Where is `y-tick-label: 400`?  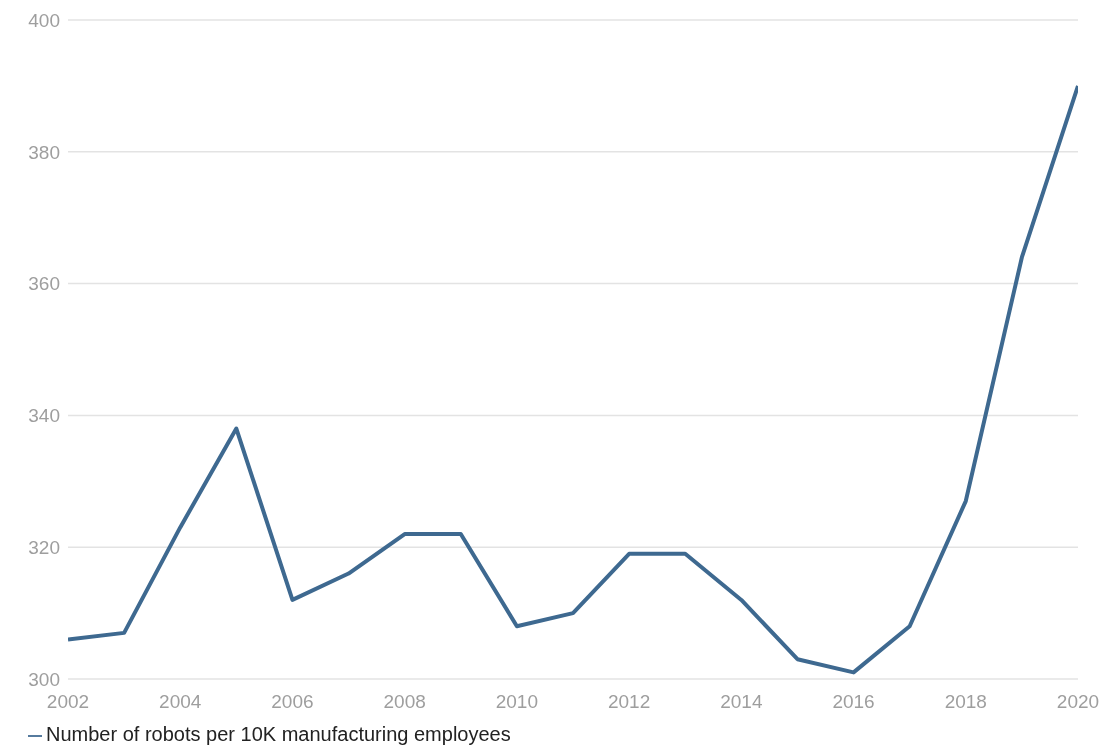
y-tick-label: 400 is located at coordinates (44, 20).